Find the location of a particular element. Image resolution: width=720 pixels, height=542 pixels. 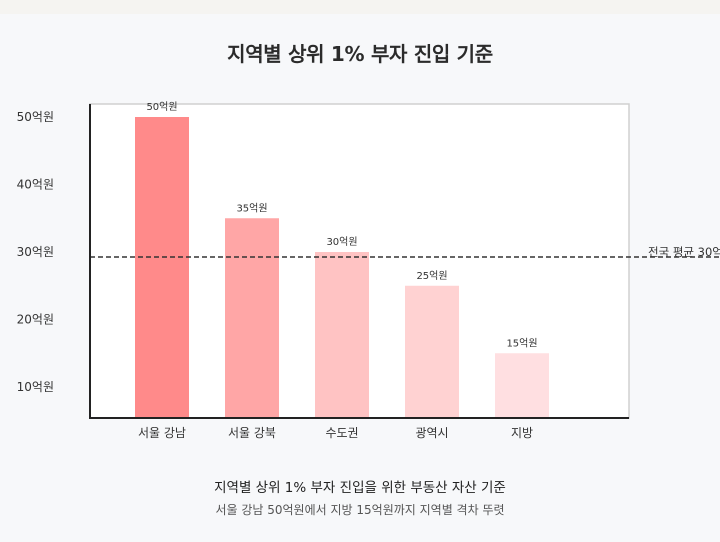

bar-value-label: 50억원 is located at coordinates (161, 107).